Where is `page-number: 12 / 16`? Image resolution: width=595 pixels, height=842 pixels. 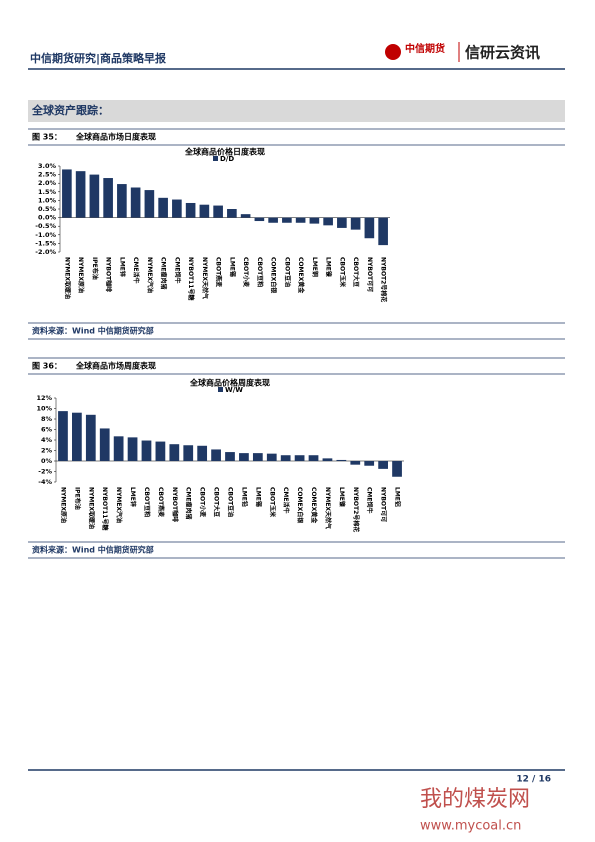 page-number: 12 / 16 is located at coordinates (533, 780).